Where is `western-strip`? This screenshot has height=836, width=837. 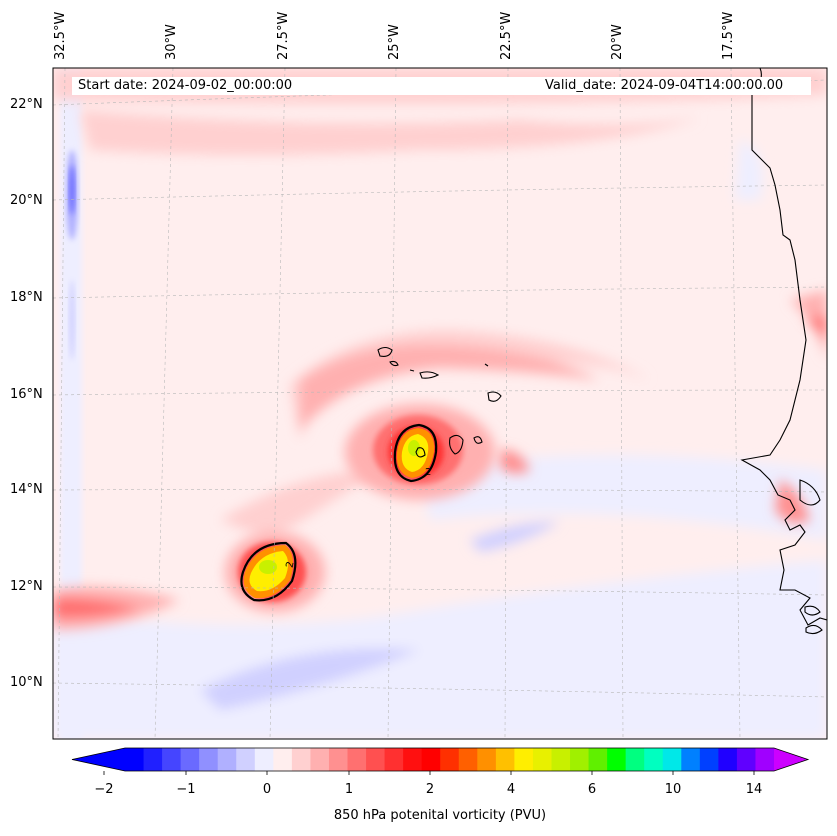 western-strip is located at coordinates (71, 404).